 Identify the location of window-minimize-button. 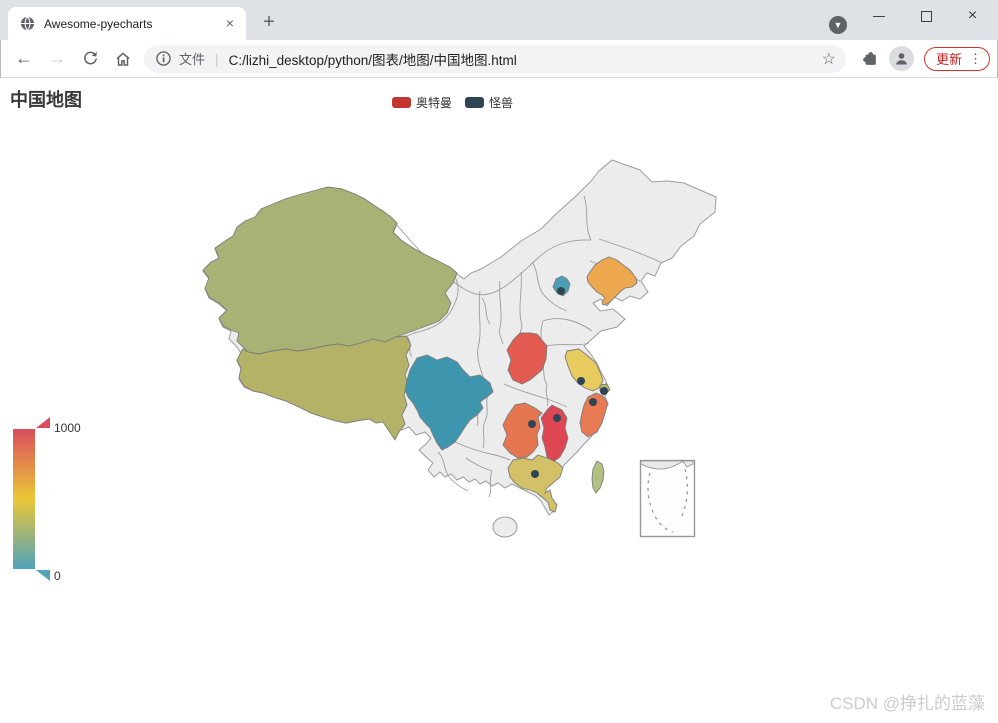
(878, 16).